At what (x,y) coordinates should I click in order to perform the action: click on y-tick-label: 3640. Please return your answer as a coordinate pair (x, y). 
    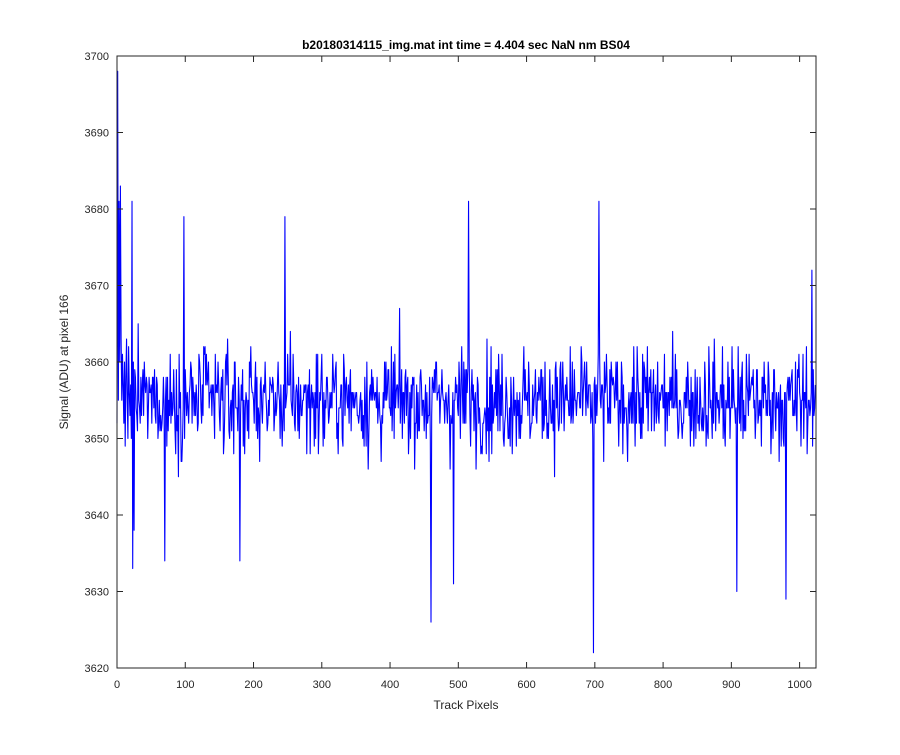
    Looking at the image, I should click on (97, 516).